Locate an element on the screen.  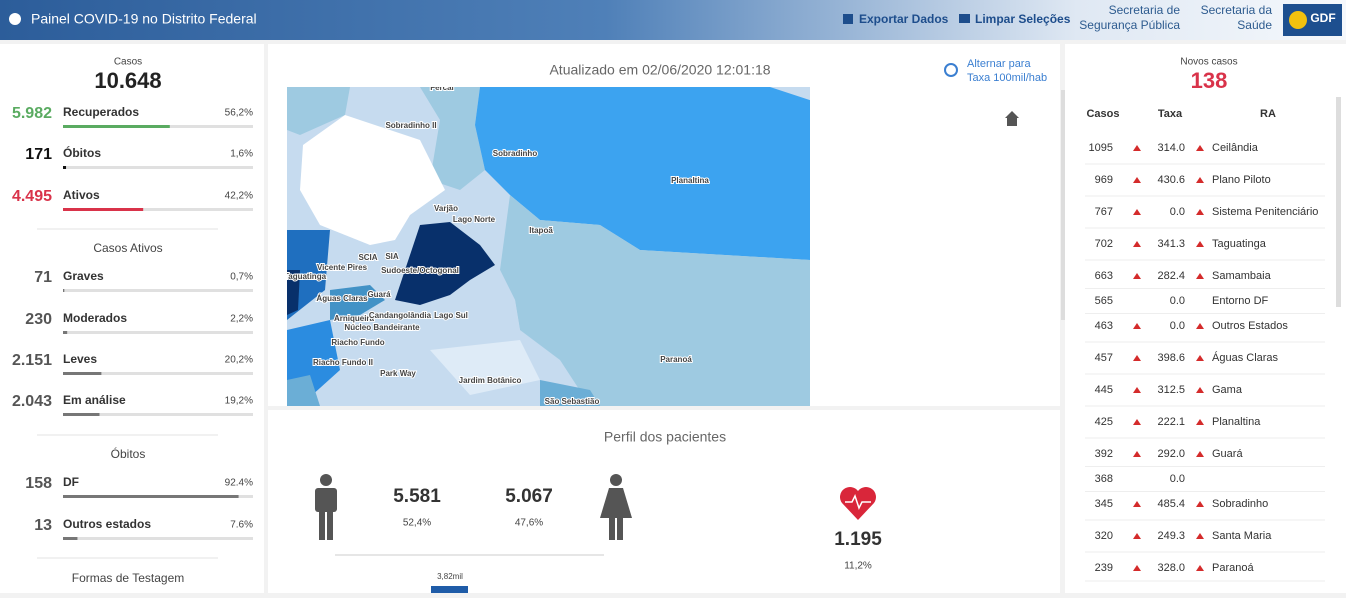
cell-ra: Ceilândia is located at coordinates (1235, 148).